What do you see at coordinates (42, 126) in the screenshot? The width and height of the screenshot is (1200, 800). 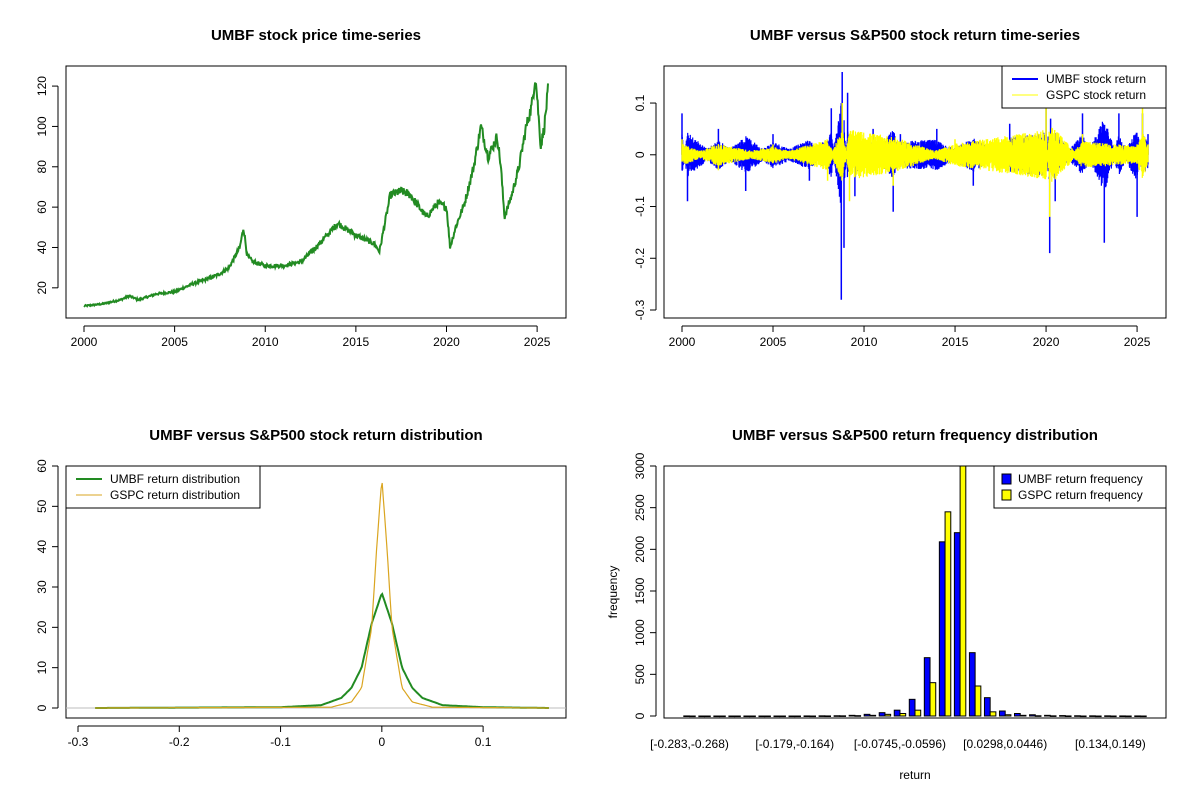 I see `y-tick-label: 100` at bounding box center [42, 126].